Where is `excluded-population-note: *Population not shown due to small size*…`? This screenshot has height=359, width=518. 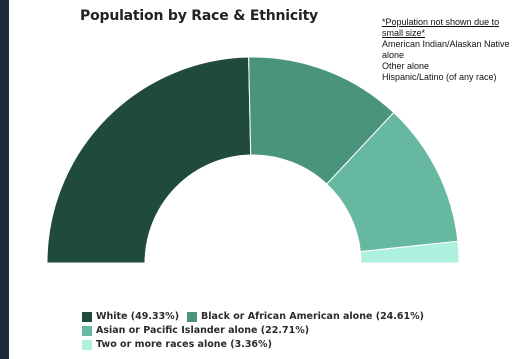 excluded-population-note: *Population not shown due to small size*… is located at coordinates (450, 50).